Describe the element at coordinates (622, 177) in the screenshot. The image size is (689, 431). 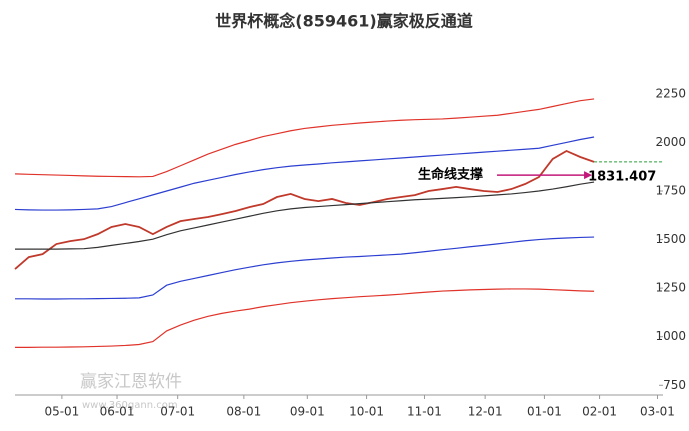
I see `support-value: 1831.407` at that location.